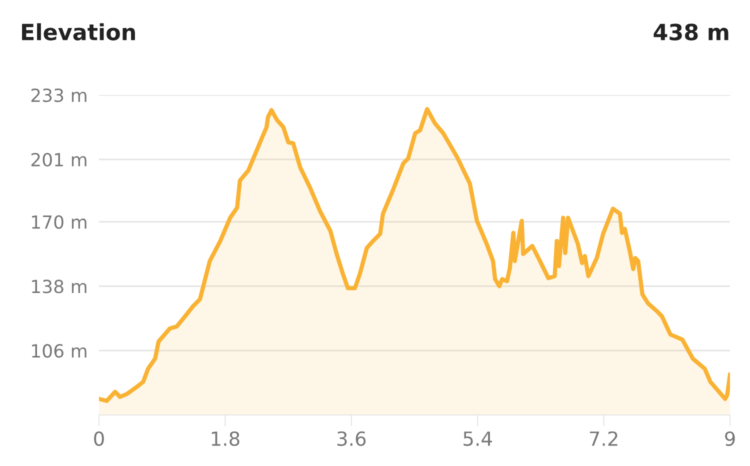 Image resolution: width=750 pixels, height=466 pixels. Describe the element at coordinates (59, 287) in the screenshot. I see `y-tick-label: 138 m` at that location.